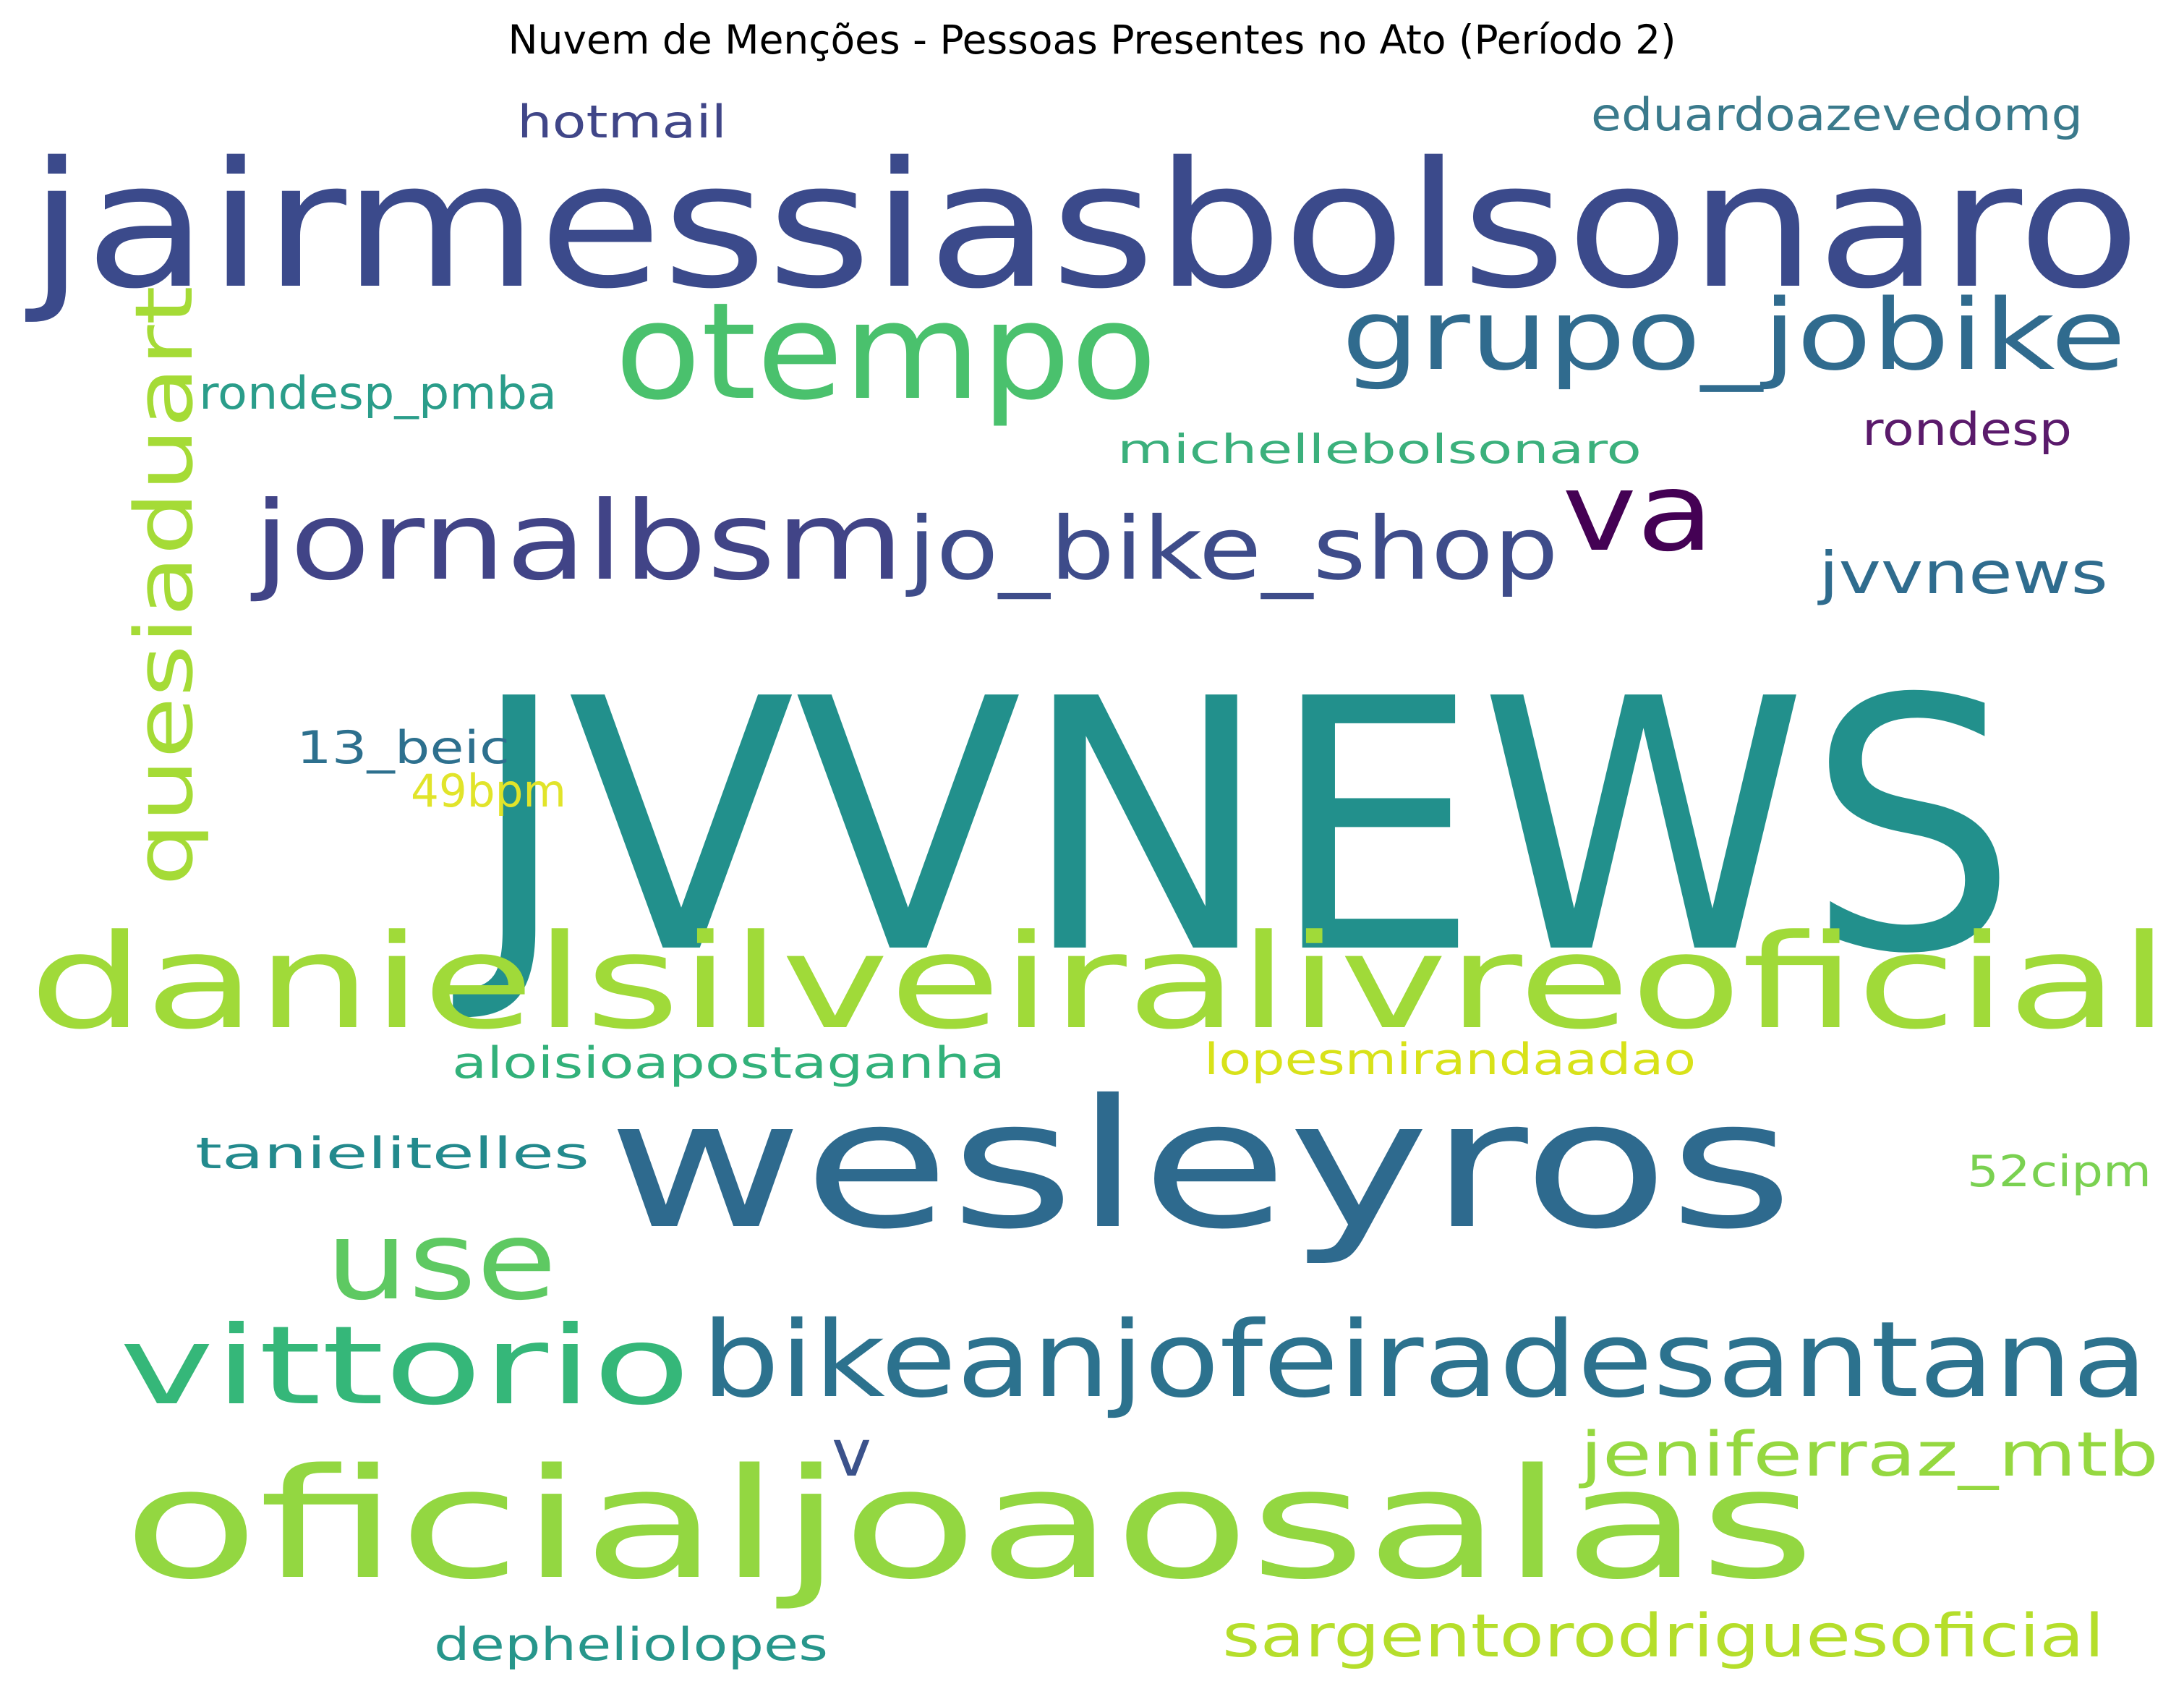 Image resolution: width=2184 pixels, height=1702 pixels. Describe the element at coordinates (1638, 513) in the screenshot. I see `cloud-word: va` at that location.